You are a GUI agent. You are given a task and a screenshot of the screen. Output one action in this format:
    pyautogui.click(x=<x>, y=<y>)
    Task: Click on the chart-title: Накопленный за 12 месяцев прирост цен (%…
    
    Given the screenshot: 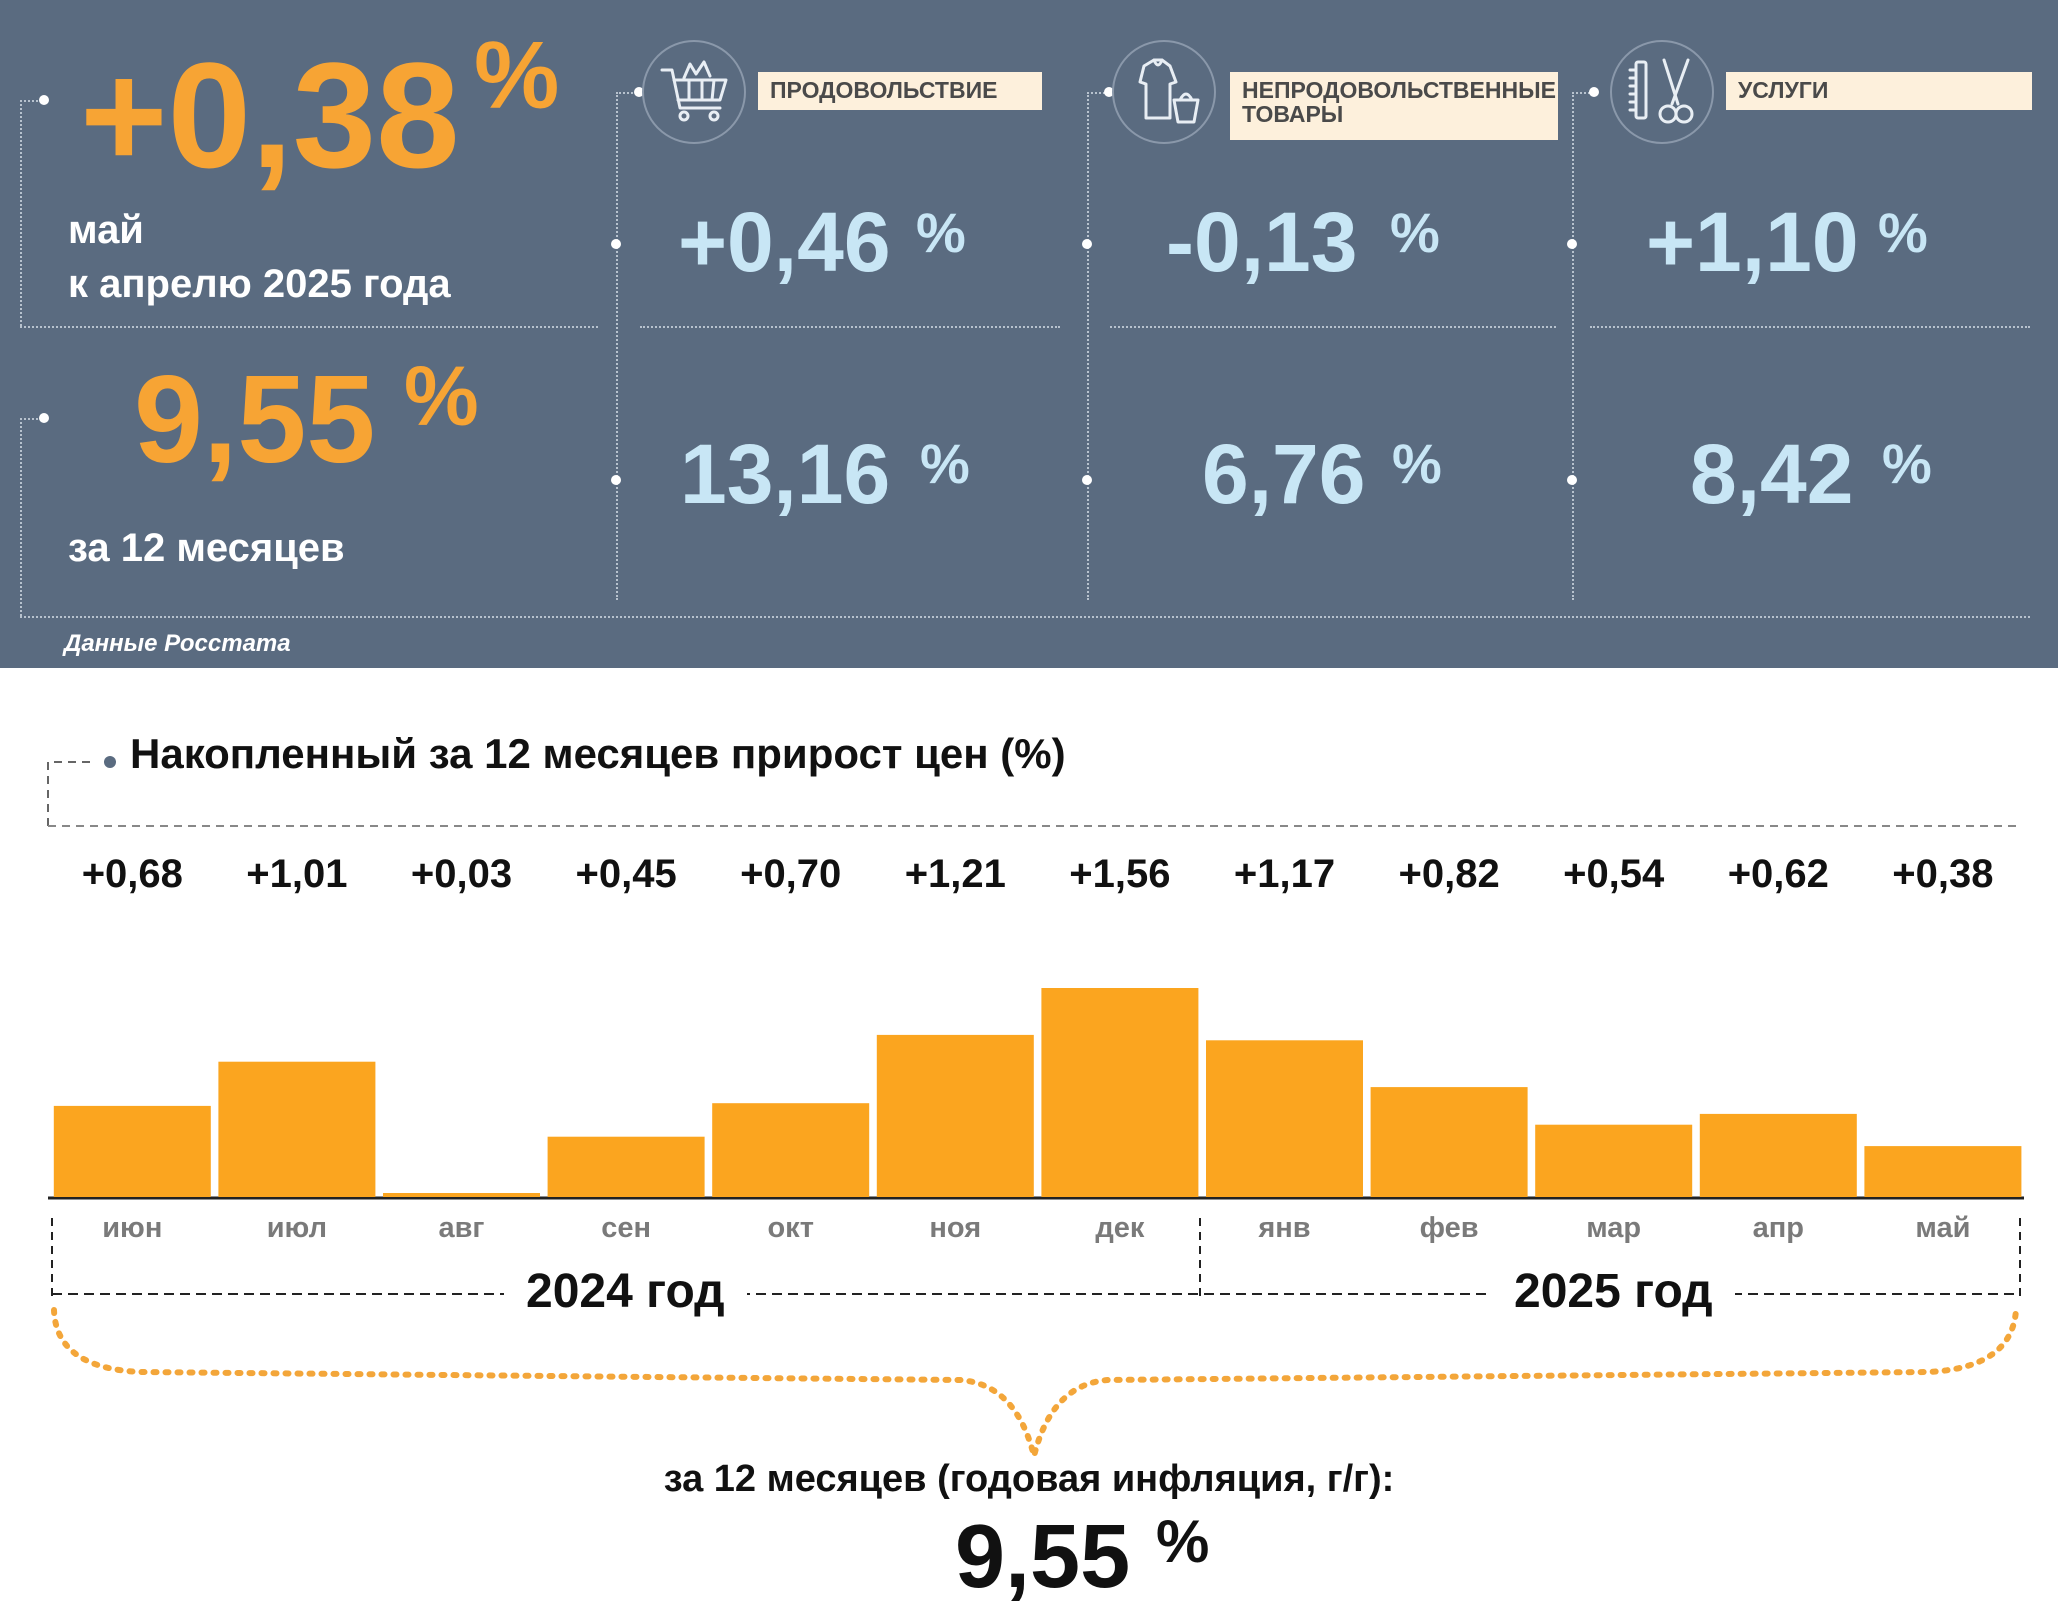 What is the action you would take?
    pyautogui.click(x=598, y=753)
    